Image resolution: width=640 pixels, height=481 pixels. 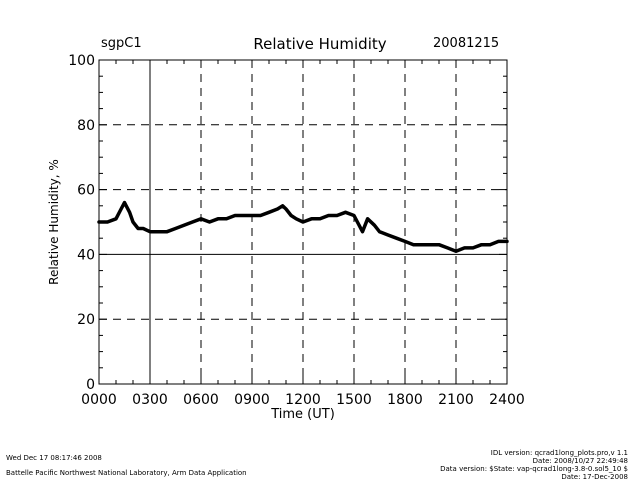 I want to click on y-tick-label: 100, so click(x=81, y=61).